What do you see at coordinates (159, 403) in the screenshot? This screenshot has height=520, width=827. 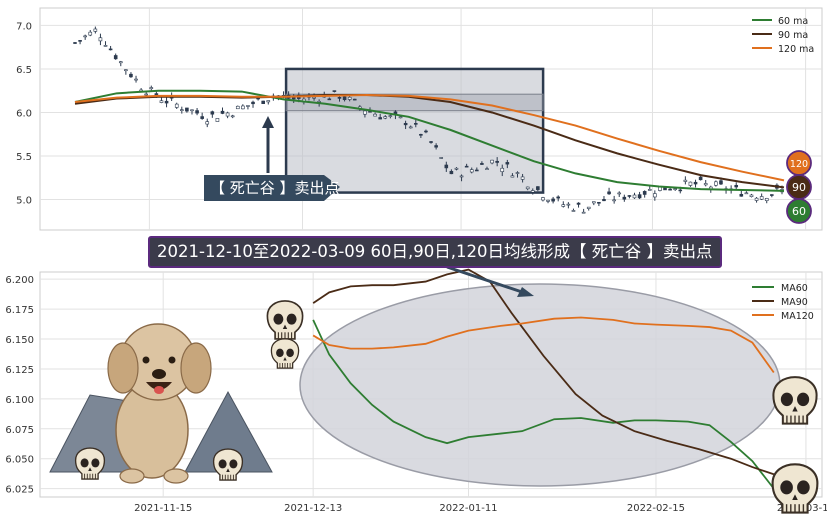 I see `dog-icon` at bounding box center [159, 403].